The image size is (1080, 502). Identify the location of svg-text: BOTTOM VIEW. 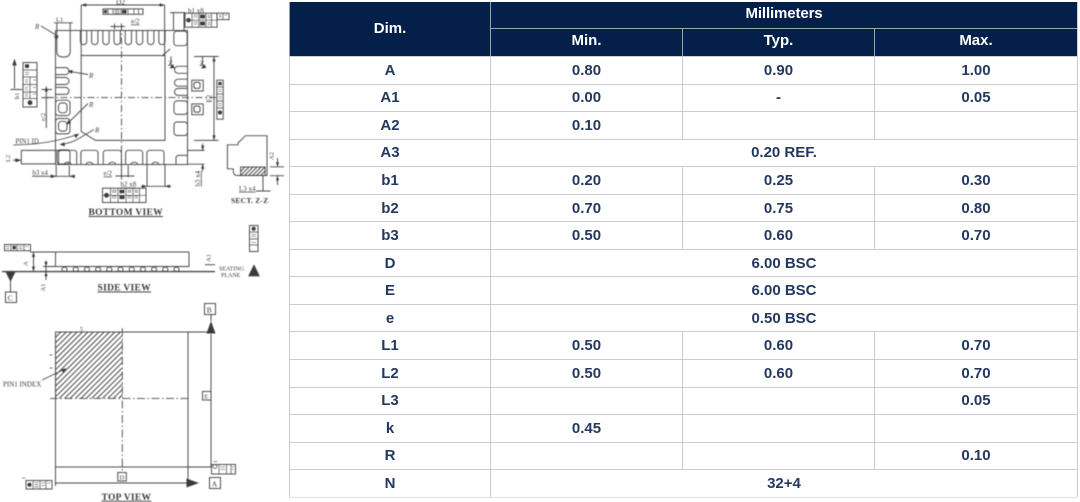
(126, 213).